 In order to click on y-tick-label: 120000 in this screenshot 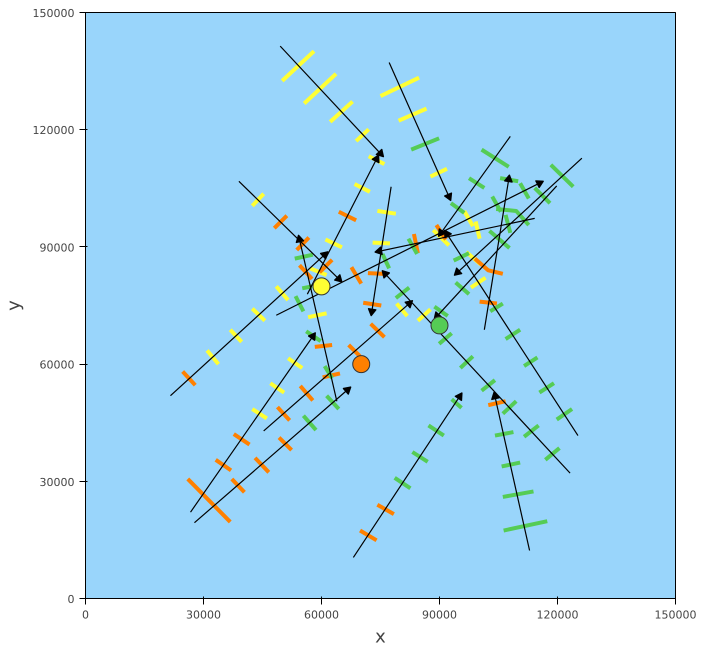, I will do `click(53, 131)`.